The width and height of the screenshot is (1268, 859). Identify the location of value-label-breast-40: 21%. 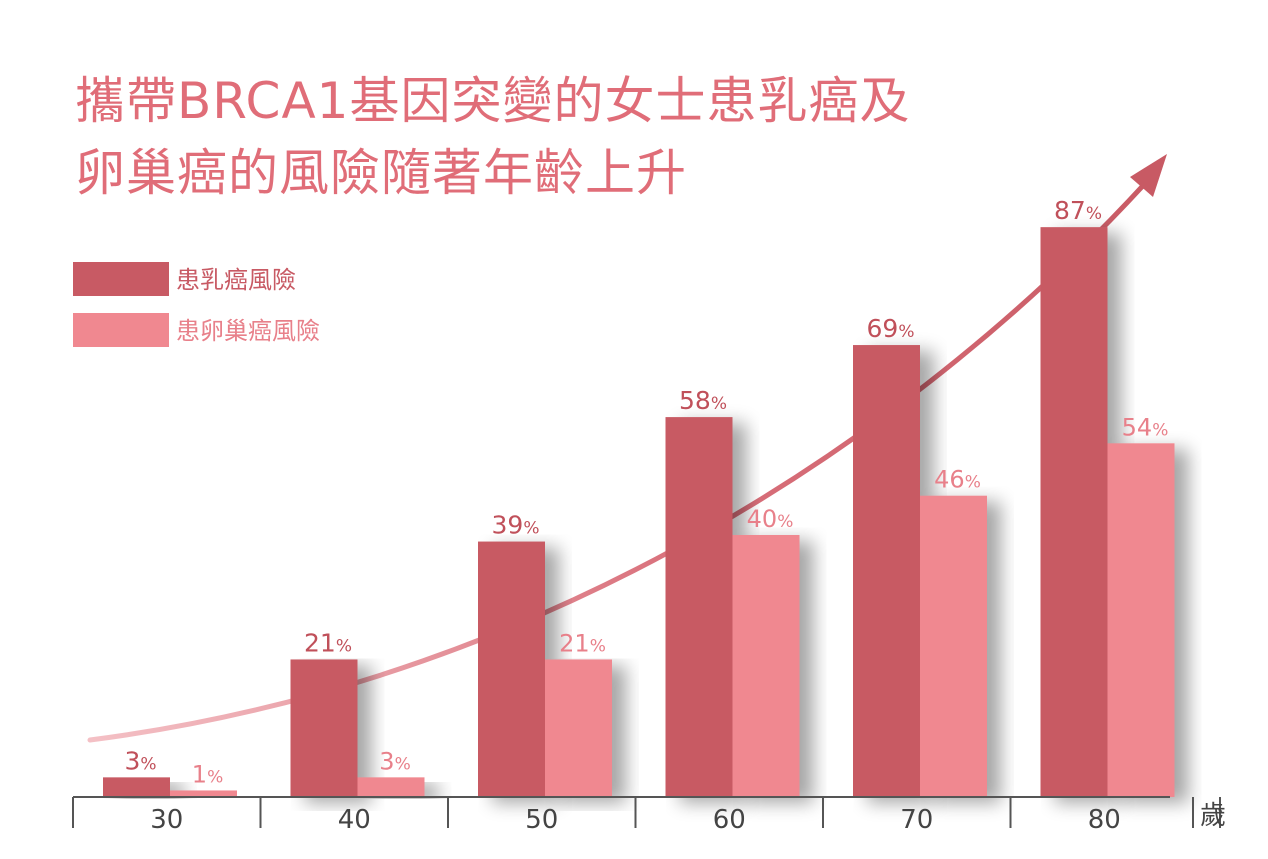
(328, 642).